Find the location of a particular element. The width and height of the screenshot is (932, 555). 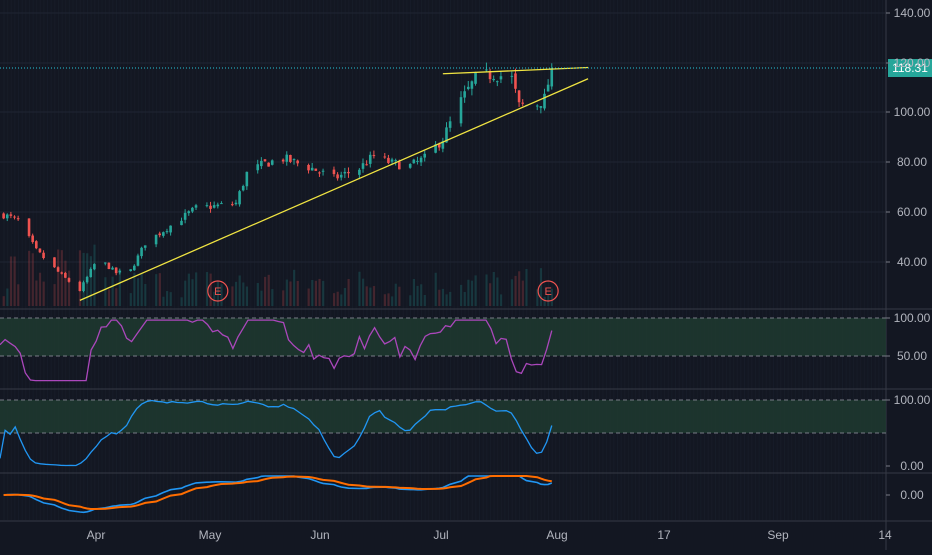

y-axis-tick-label: 60.00 is located at coordinates (912, 212).